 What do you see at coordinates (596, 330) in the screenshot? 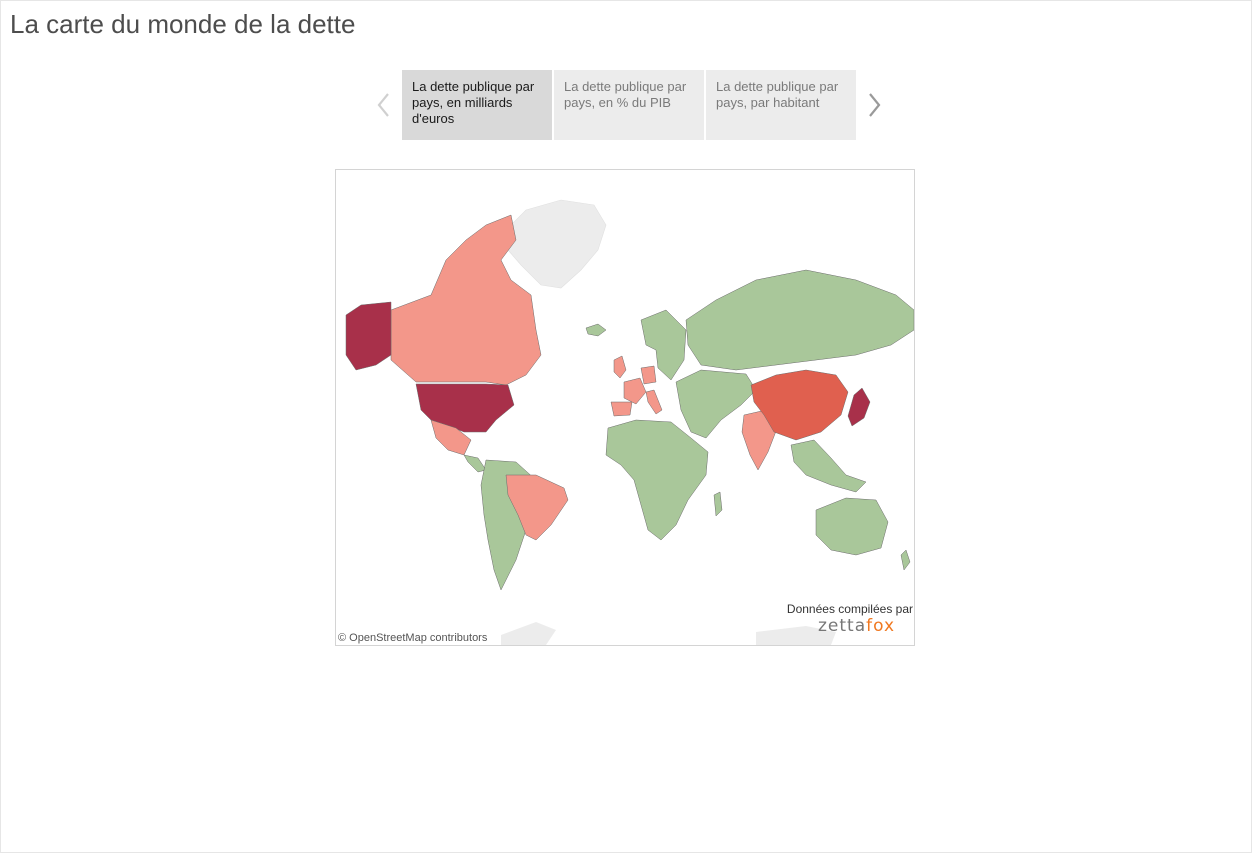
I see `country-iceland` at bounding box center [596, 330].